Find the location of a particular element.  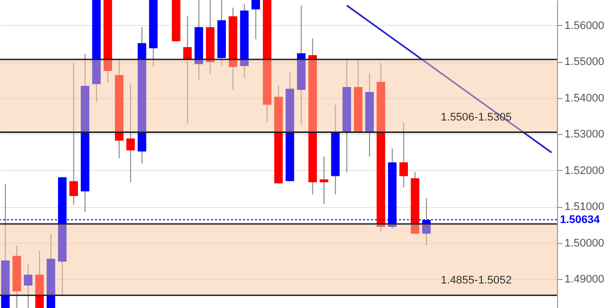

y-tick-label: 1.55000 is located at coordinates (584, 62).